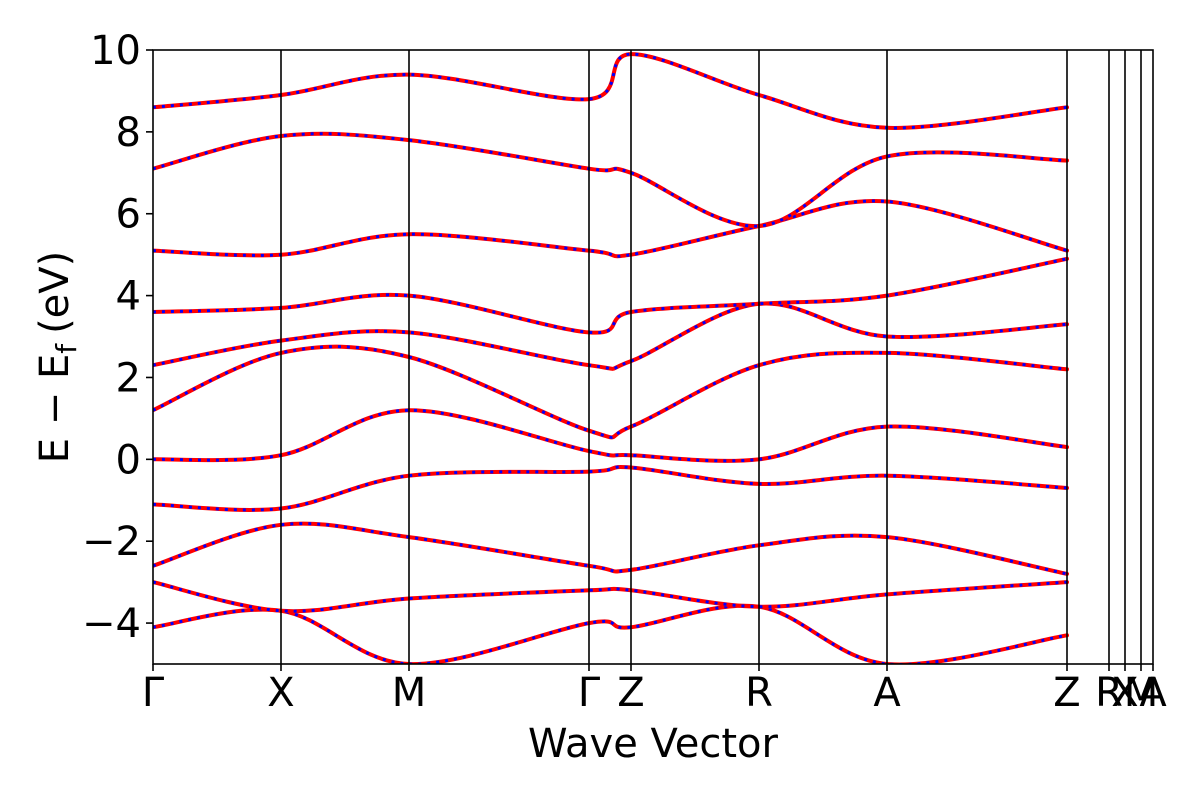 The height and width of the screenshot is (800, 1200). What do you see at coordinates (115, 51) in the screenshot?
I see `y-tick-label-7: 10` at bounding box center [115, 51].